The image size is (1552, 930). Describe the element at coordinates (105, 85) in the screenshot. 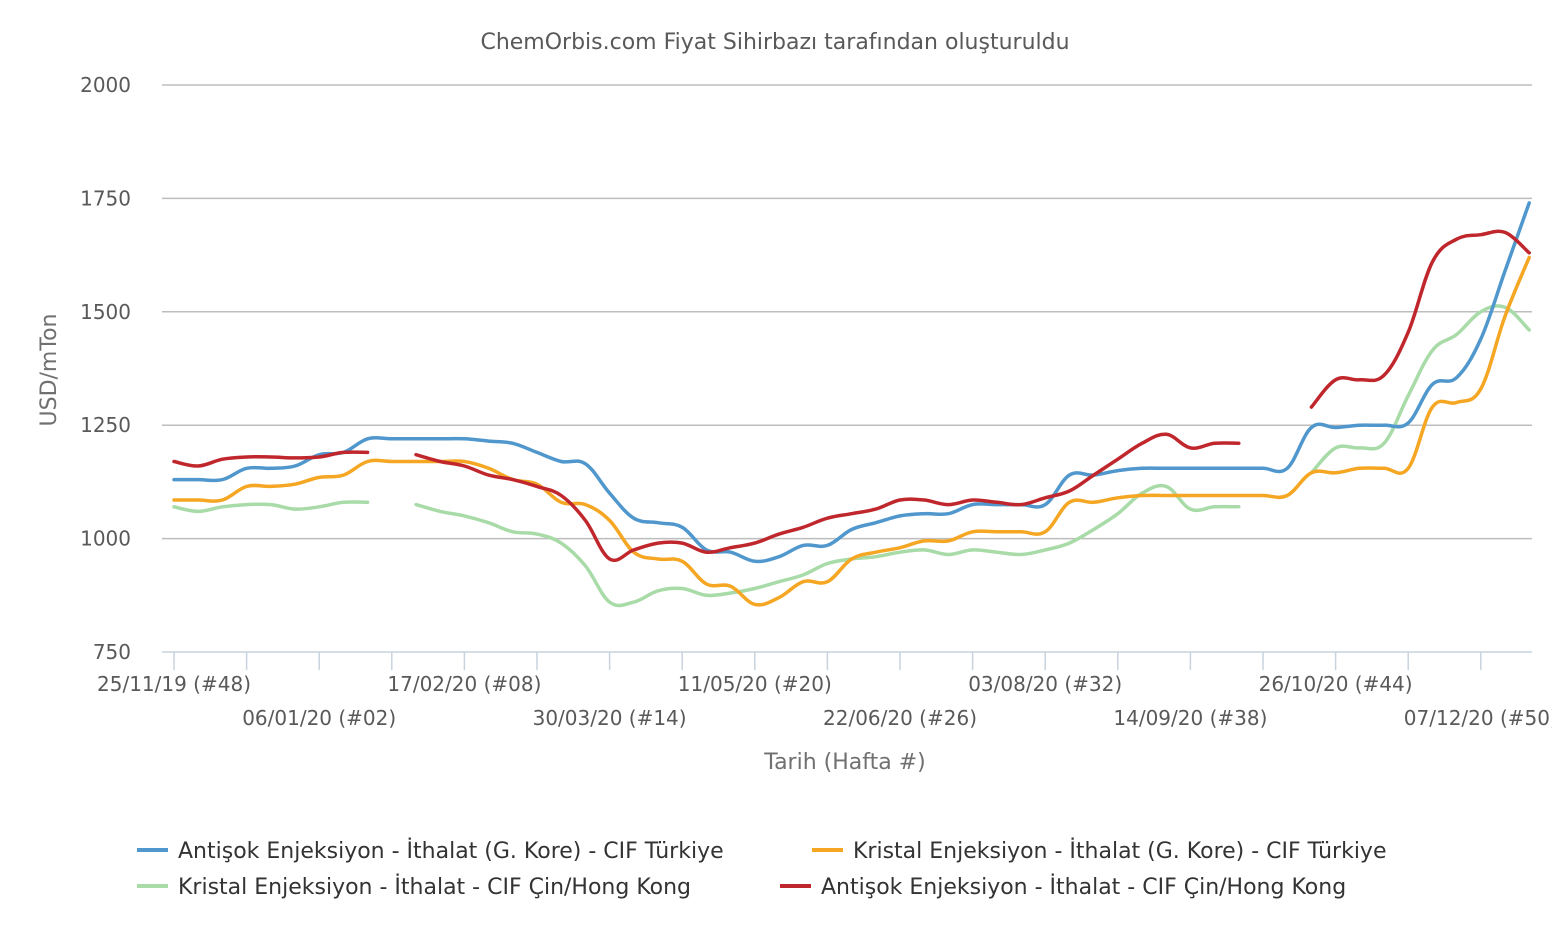

I see `y-tick-label: 2000` at that location.